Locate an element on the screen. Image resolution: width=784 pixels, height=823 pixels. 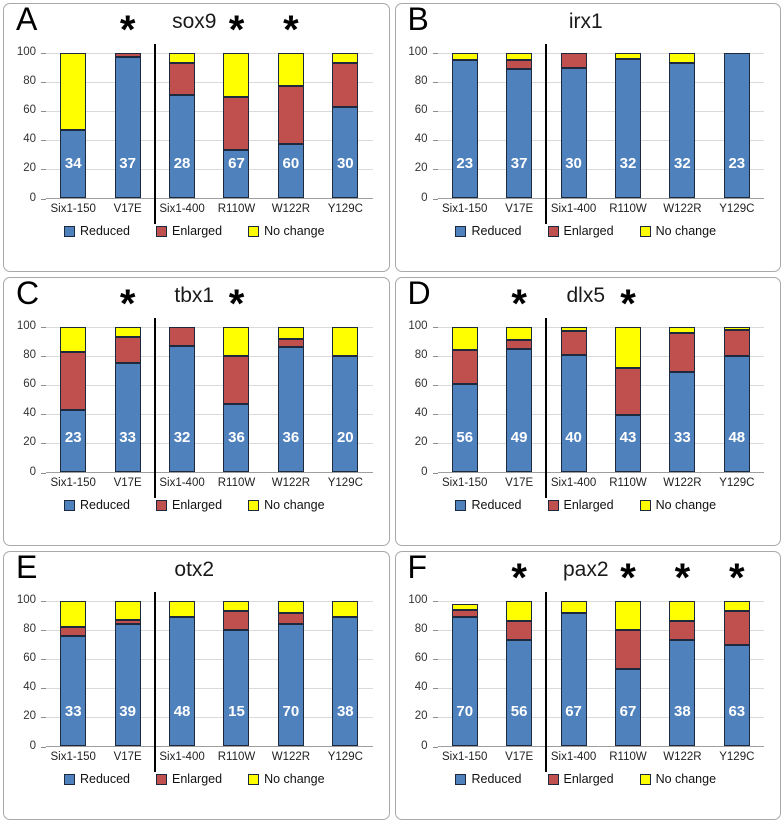
legend-item-no-change: No change is located at coordinates (286, 231).